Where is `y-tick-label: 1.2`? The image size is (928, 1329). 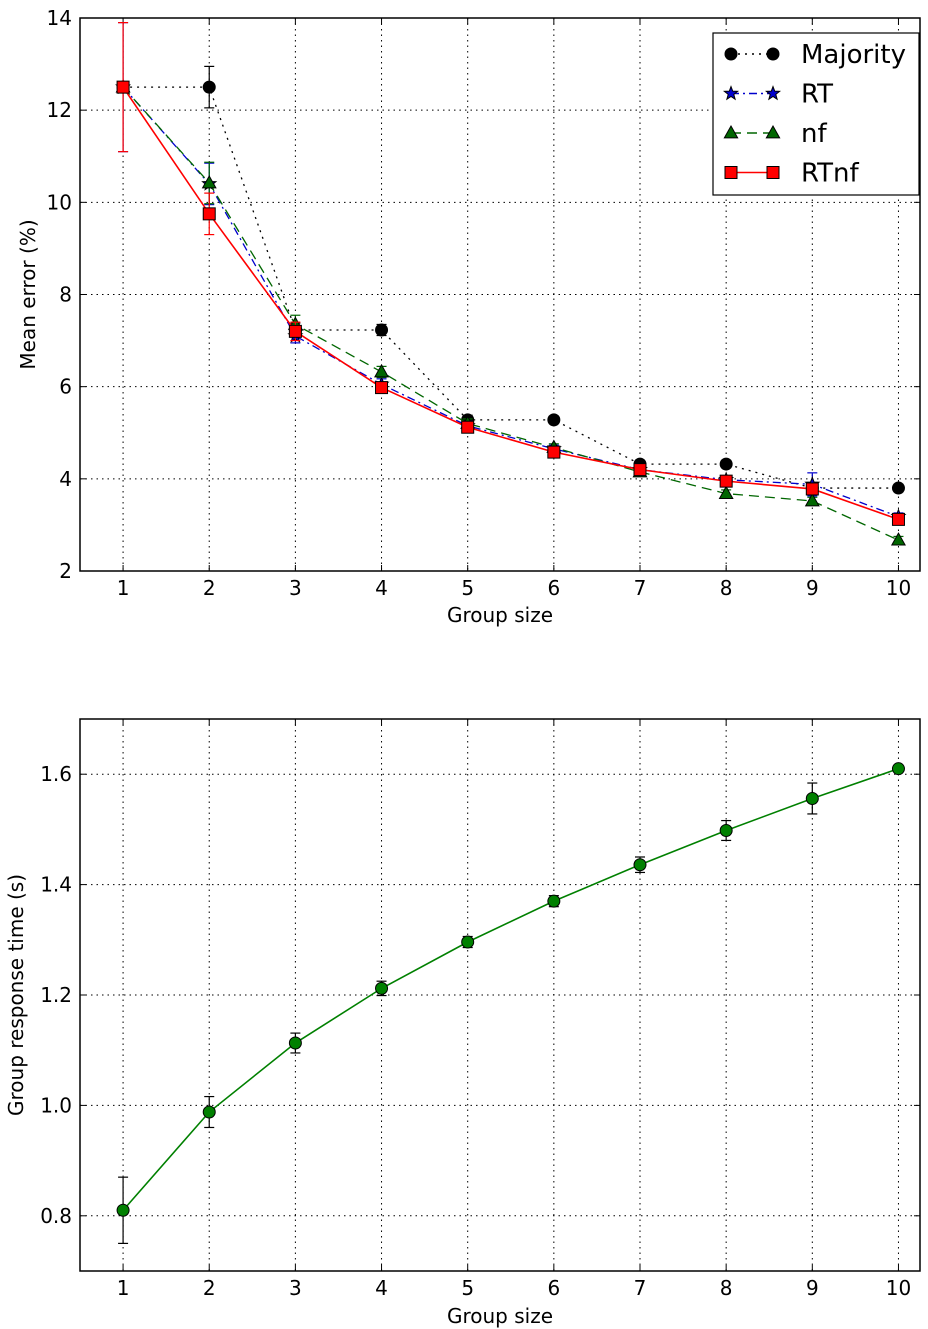
y-tick-label: 1.2 is located at coordinates (56, 995).